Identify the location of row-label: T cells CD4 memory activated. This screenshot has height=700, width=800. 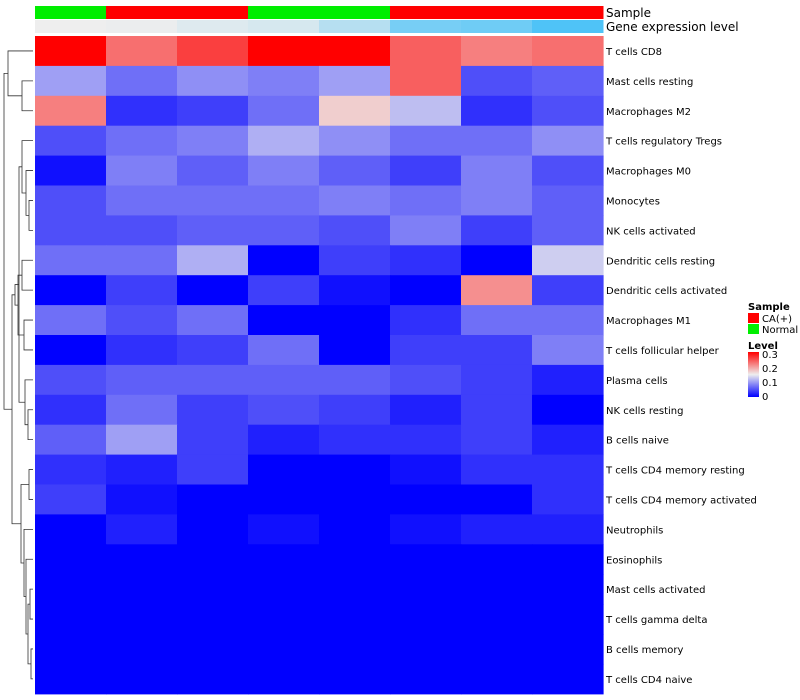
(681, 500).